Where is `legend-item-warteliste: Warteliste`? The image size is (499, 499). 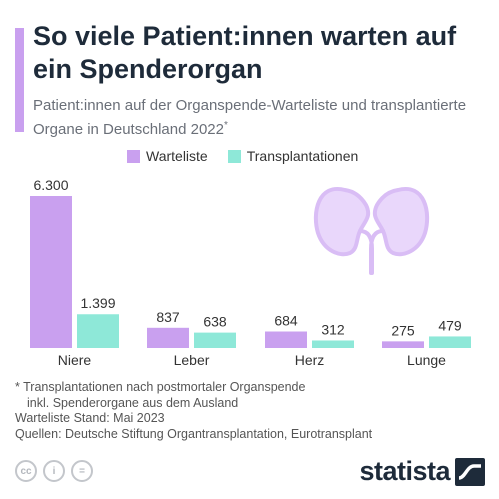
legend-item-warteliste: Warteliste is located at coordinates (167, 156).